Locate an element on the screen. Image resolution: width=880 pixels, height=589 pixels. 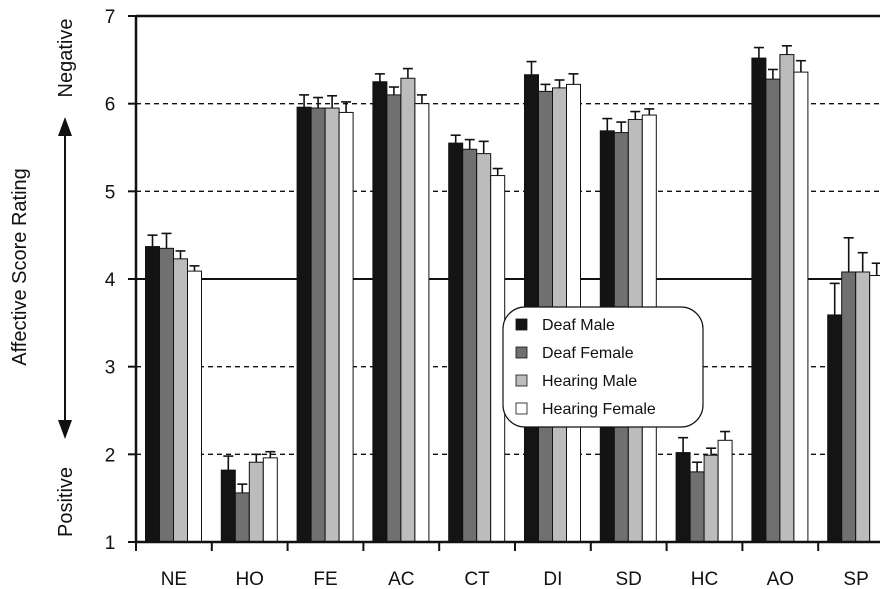
bar-deaf-female-ao is located at coordinates (773, 310).